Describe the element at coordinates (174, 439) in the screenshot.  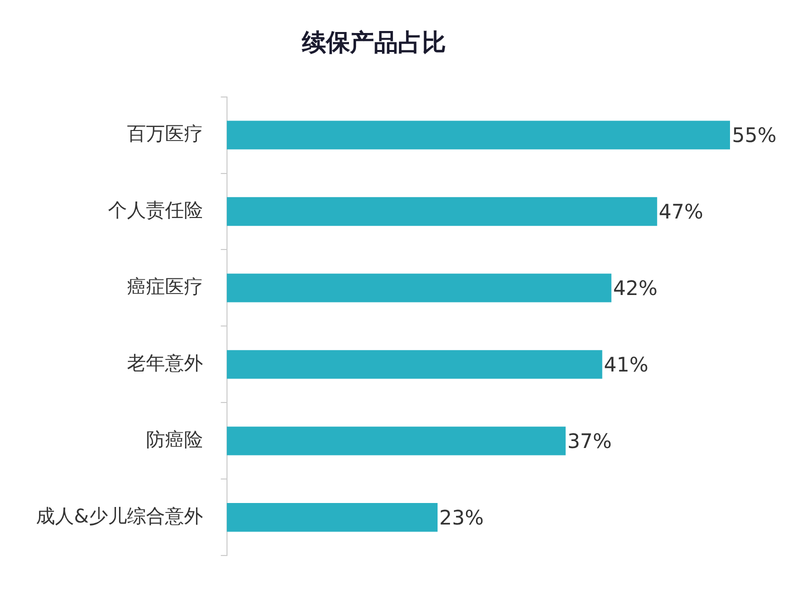
I see `y-tick-label: 防癌险` at that location.